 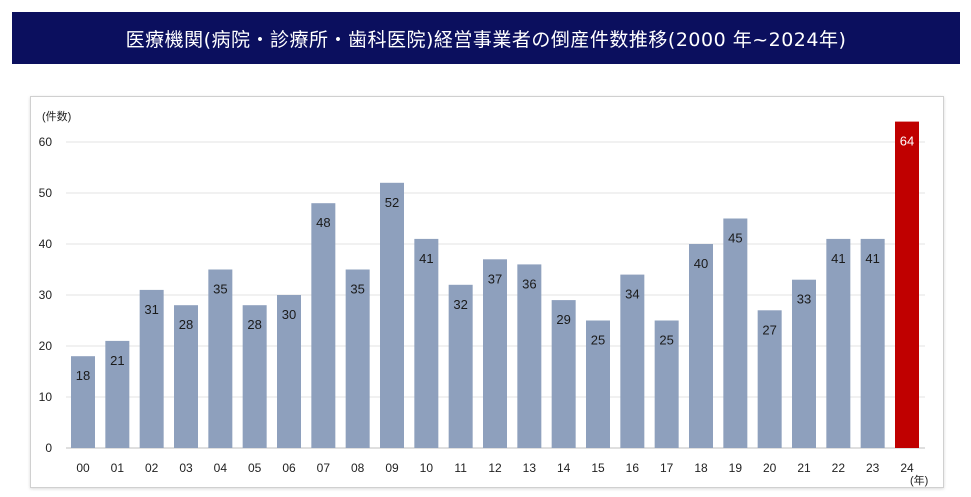 What do you see at coordinates (323, 222) in the screenshot?
I see `data-label: 48` at bounding box center [323, 222].